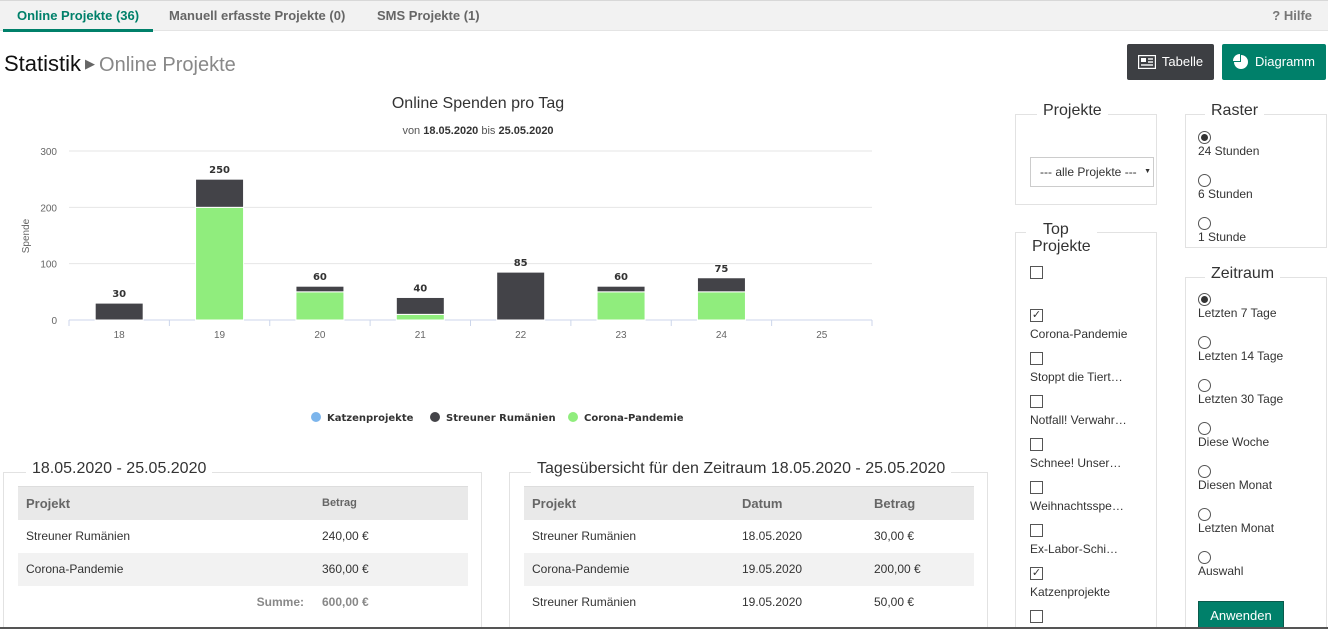 This screenshot has width=1328, height=629. Describe the element at coordinates (822, 335) in the screenshot. I see `x-tick-label: 25` at that location.